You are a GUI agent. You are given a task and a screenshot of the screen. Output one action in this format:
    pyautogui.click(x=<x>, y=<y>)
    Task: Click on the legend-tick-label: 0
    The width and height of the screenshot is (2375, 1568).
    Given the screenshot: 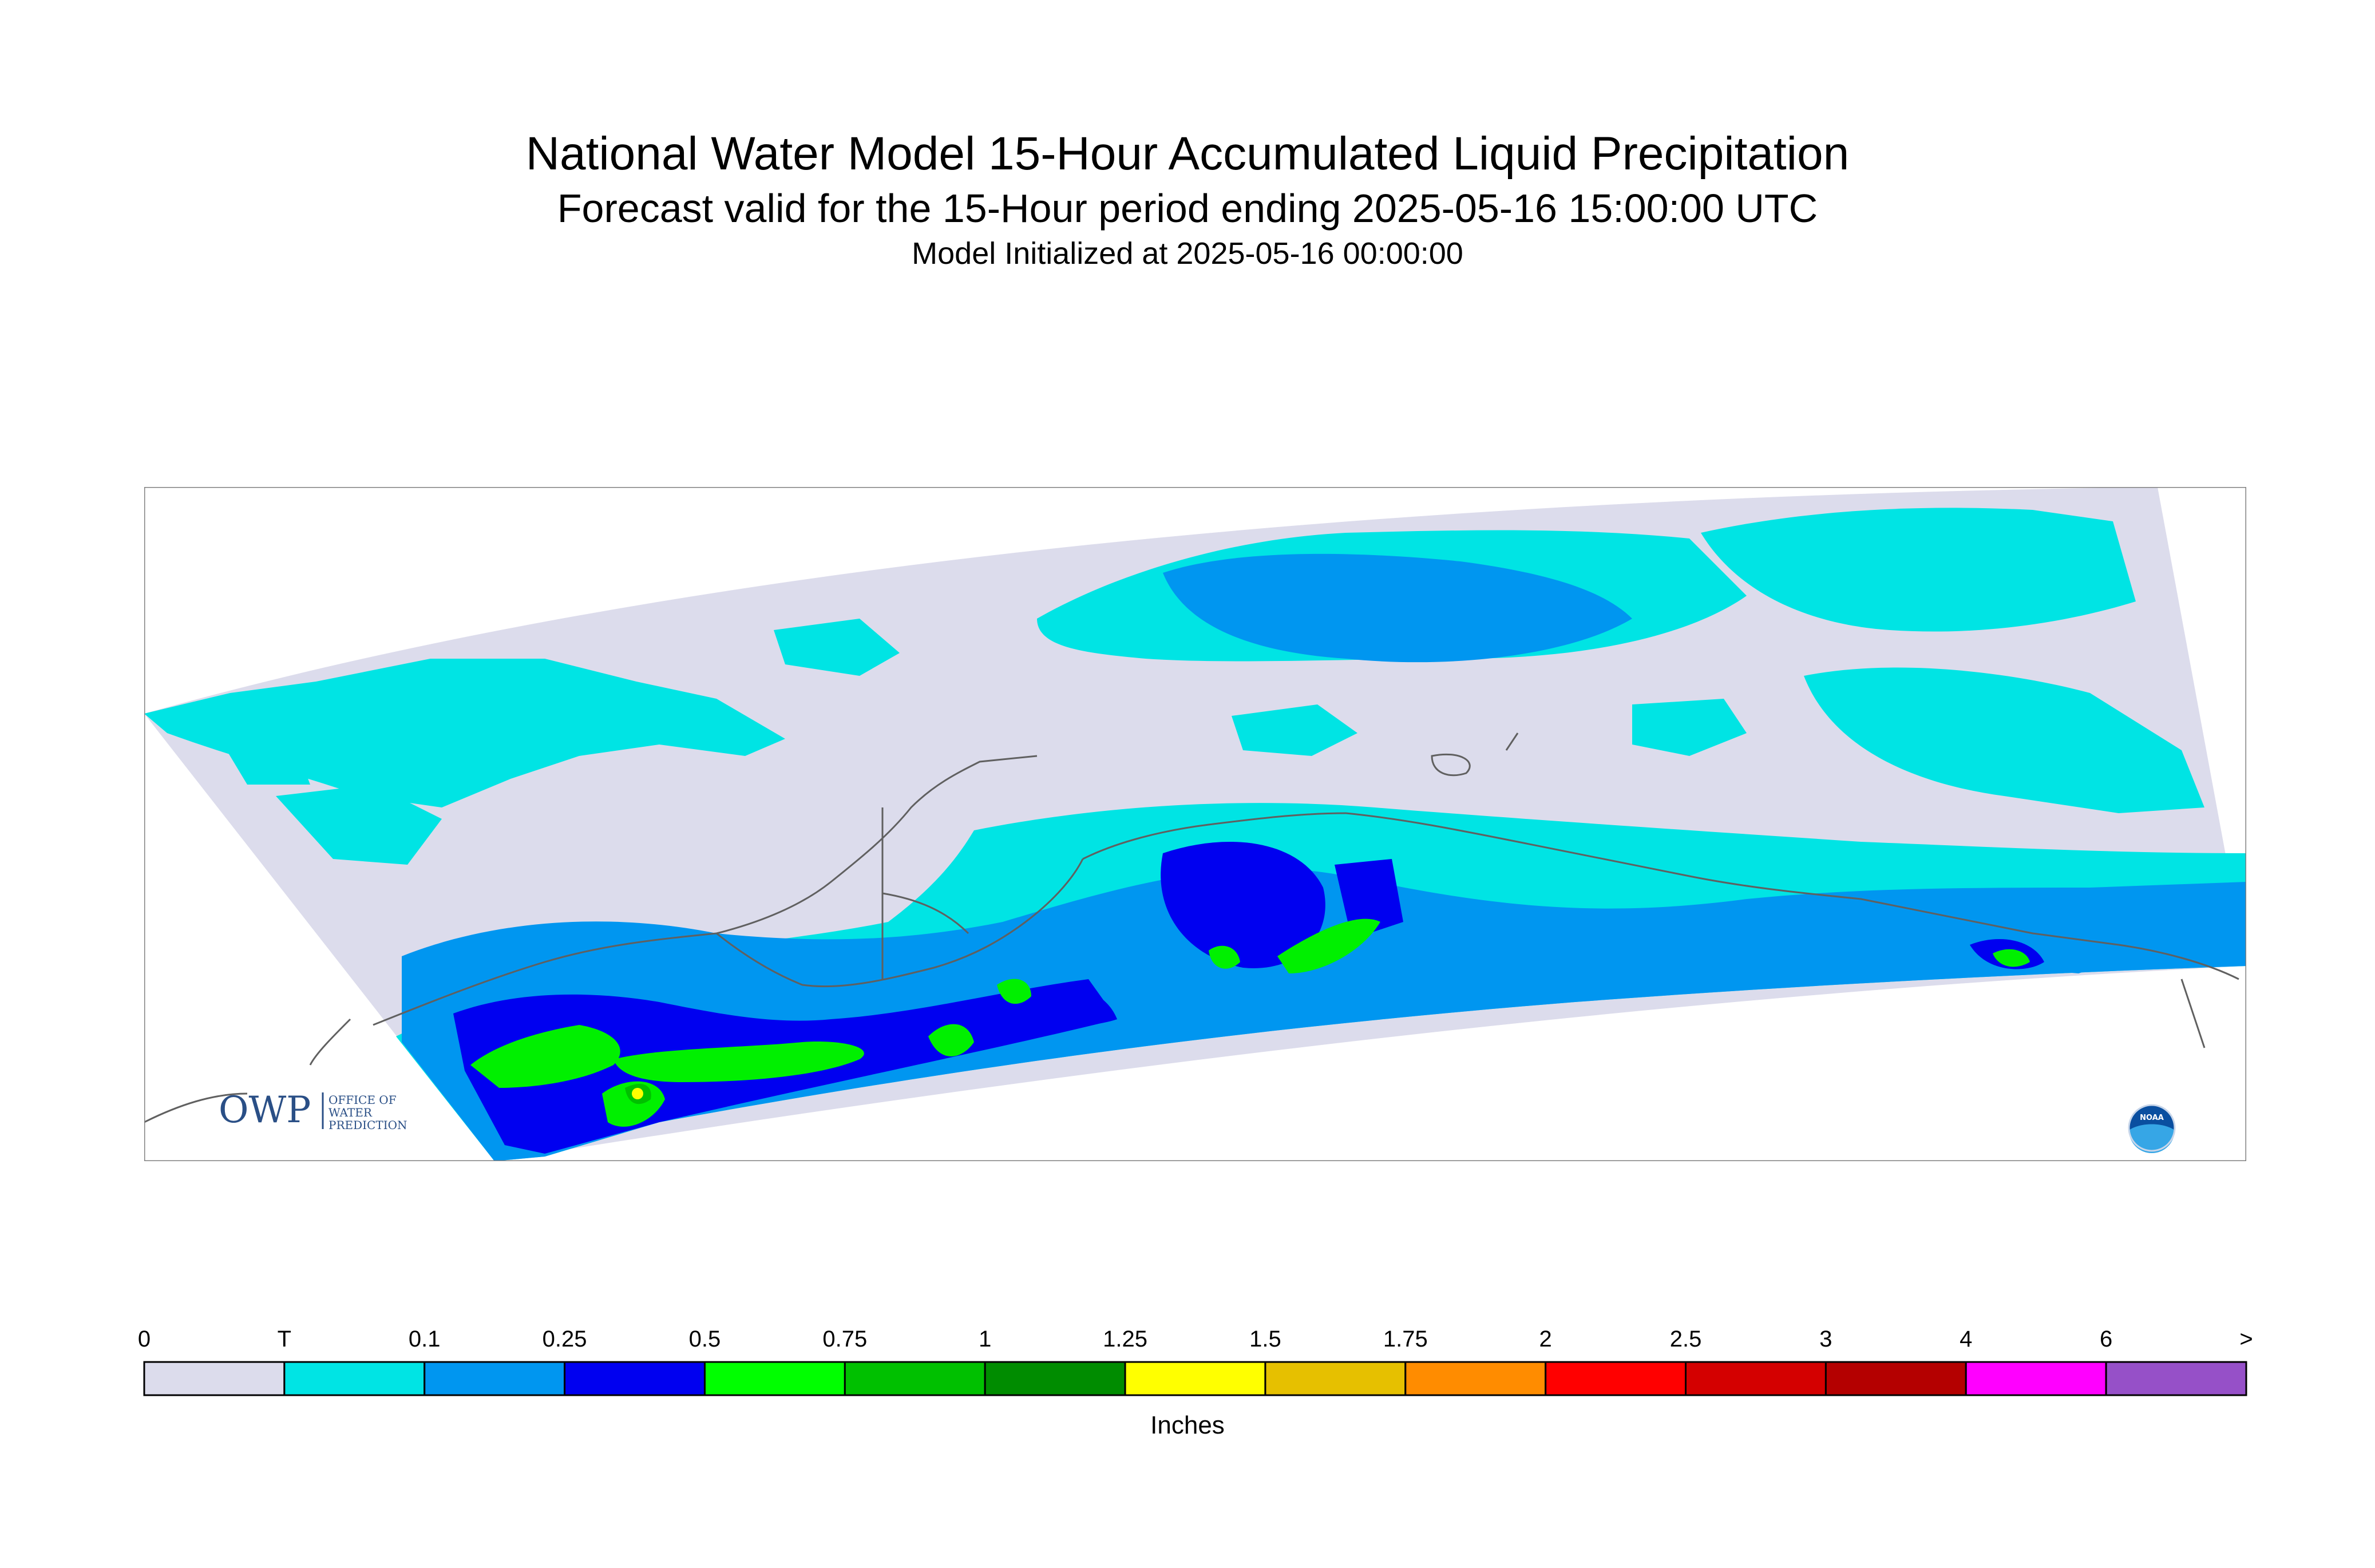 What is the action you would take?
    pyautogui.click(x=144, y=1339)
    